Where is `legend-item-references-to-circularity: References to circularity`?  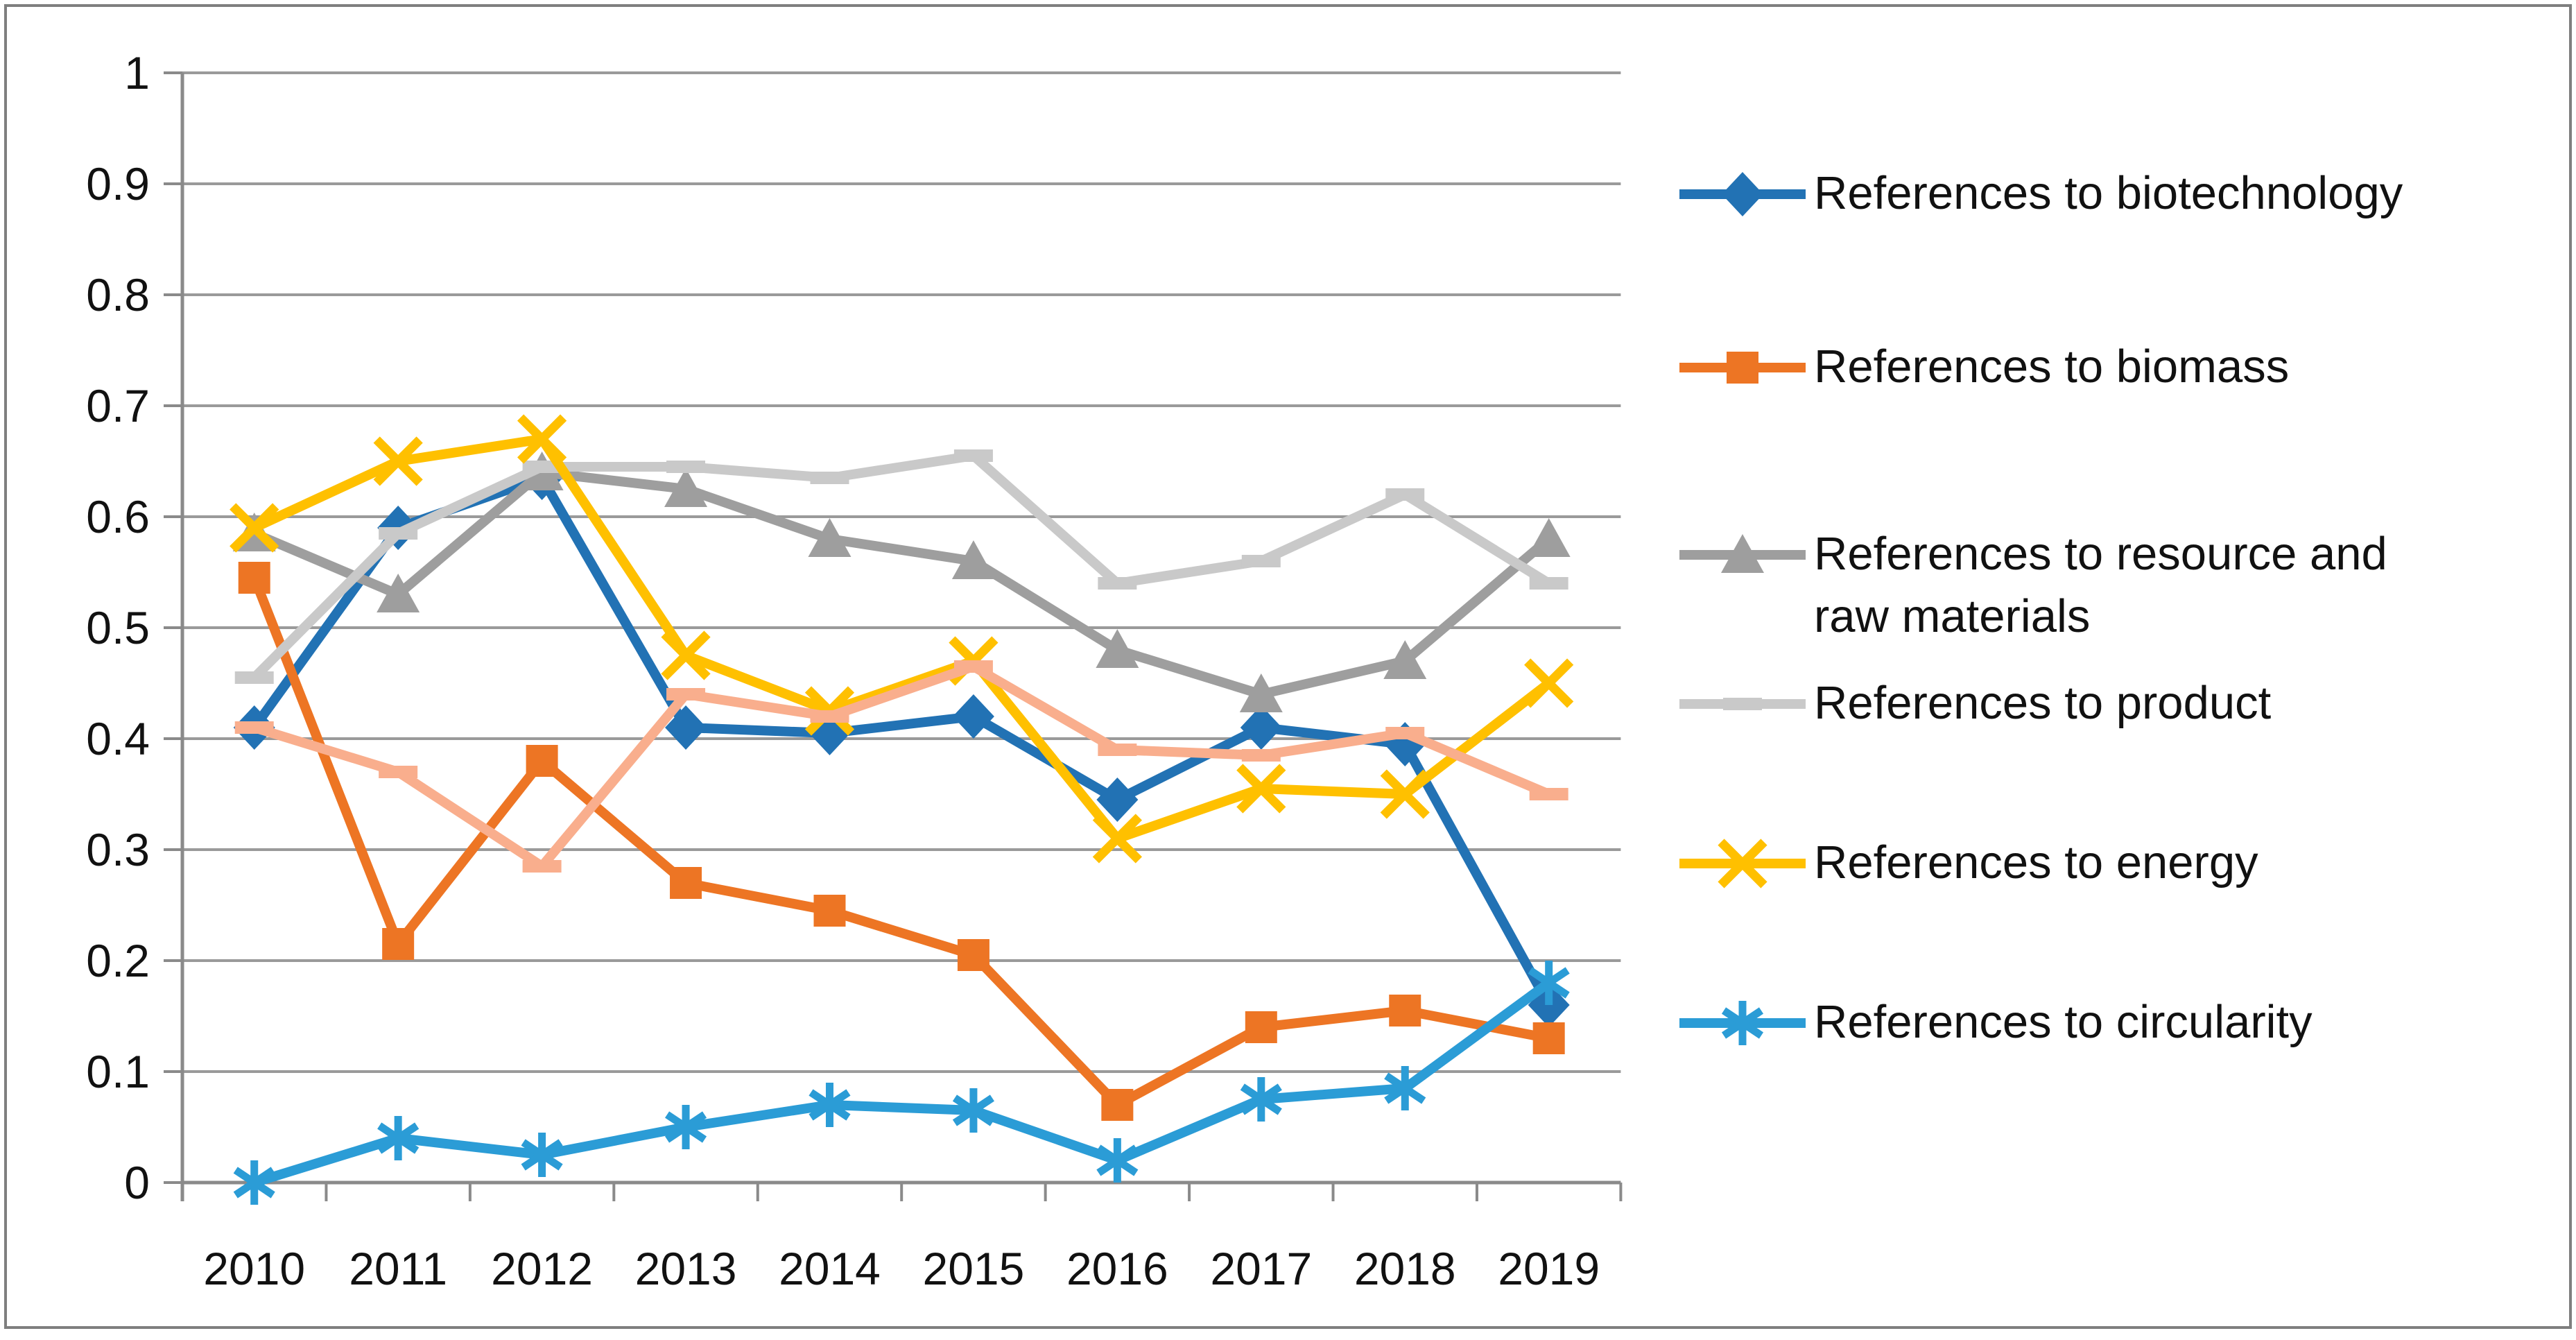
legend-item-references-to-circularity: References to circularity is located at coordinates (1995, 1023).